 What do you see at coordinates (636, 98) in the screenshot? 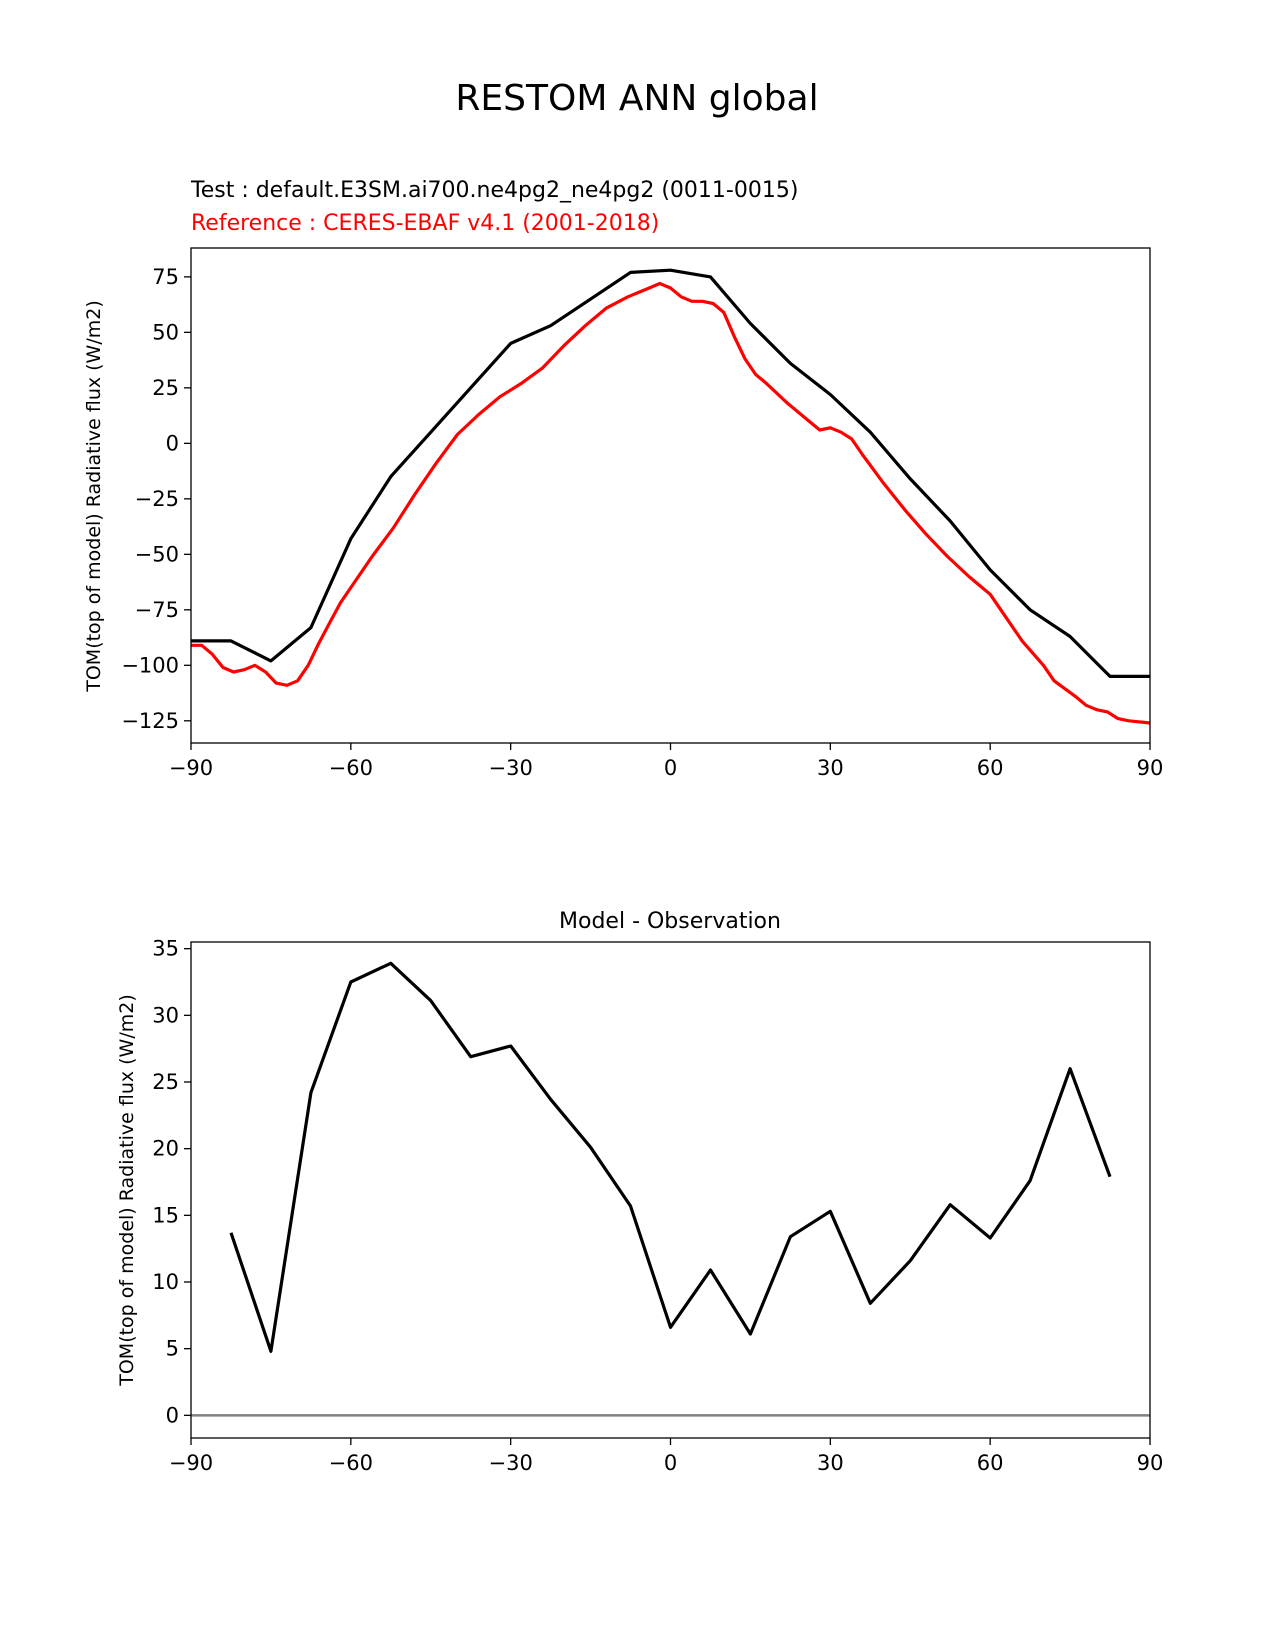
I see `figure-title: RESTOM ANN global` at bounding box center [636, 98].